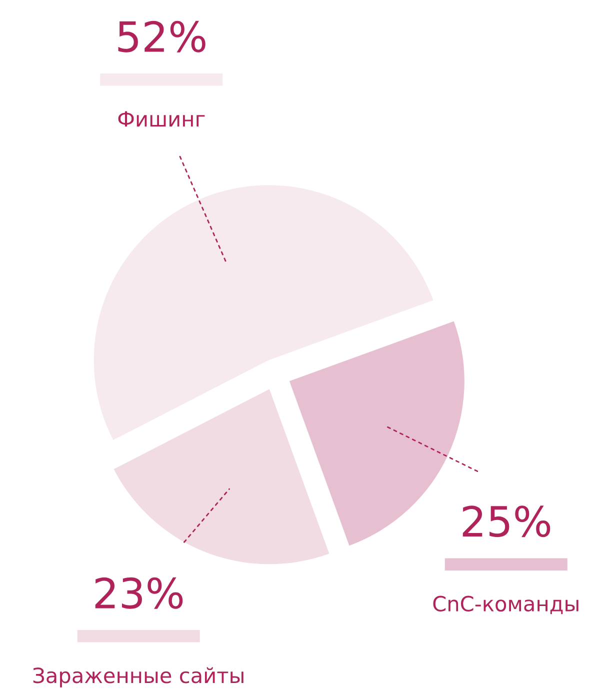 This screenshot has width=608, height=700. Describe the element at coordinates (138, 677) in the screenshot. I see `slice-label: Зараженные сайты` at that location.